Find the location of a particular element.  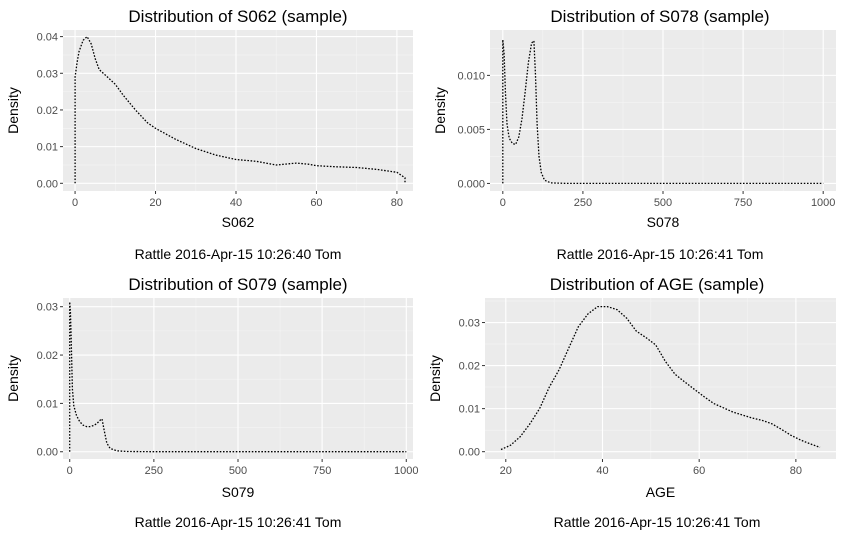

panel-title: Distribution of S079 (sample) is located at coordinates (237, 284).